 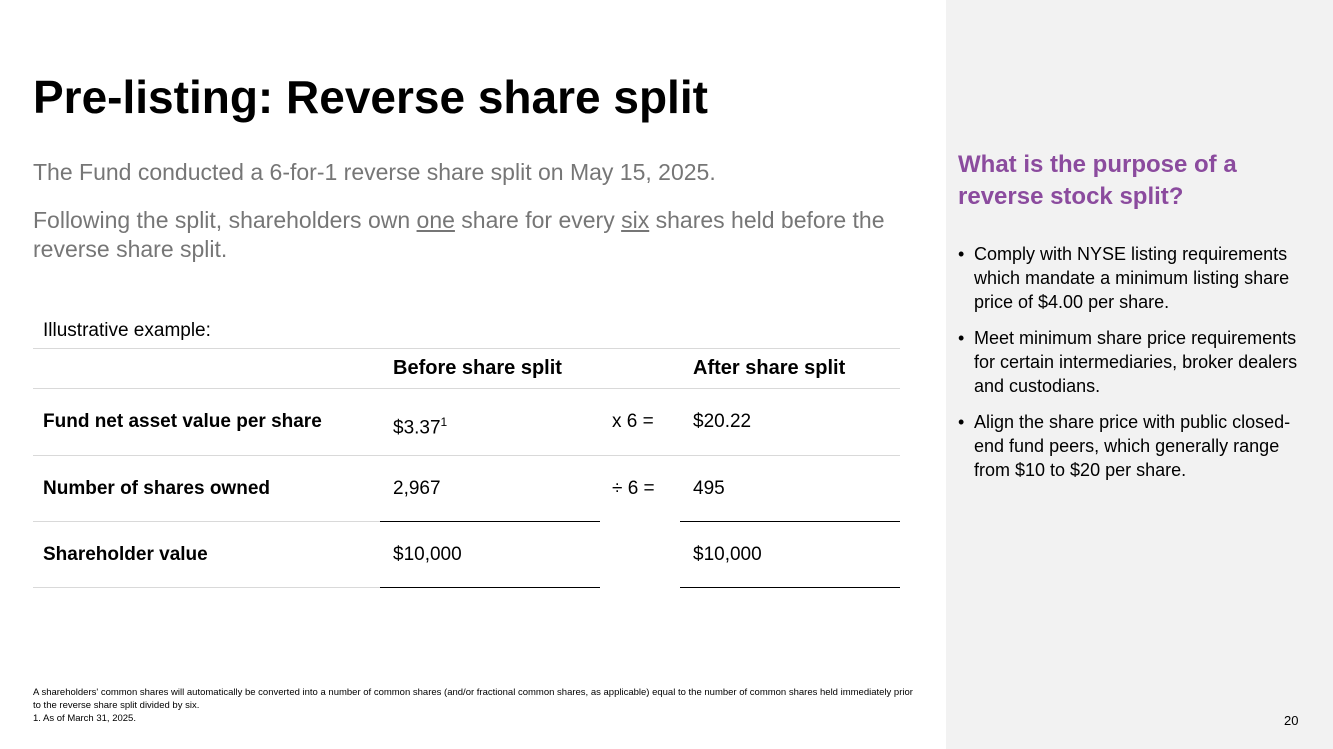 I want to click on cell: 495, so click(x=709, y=488).